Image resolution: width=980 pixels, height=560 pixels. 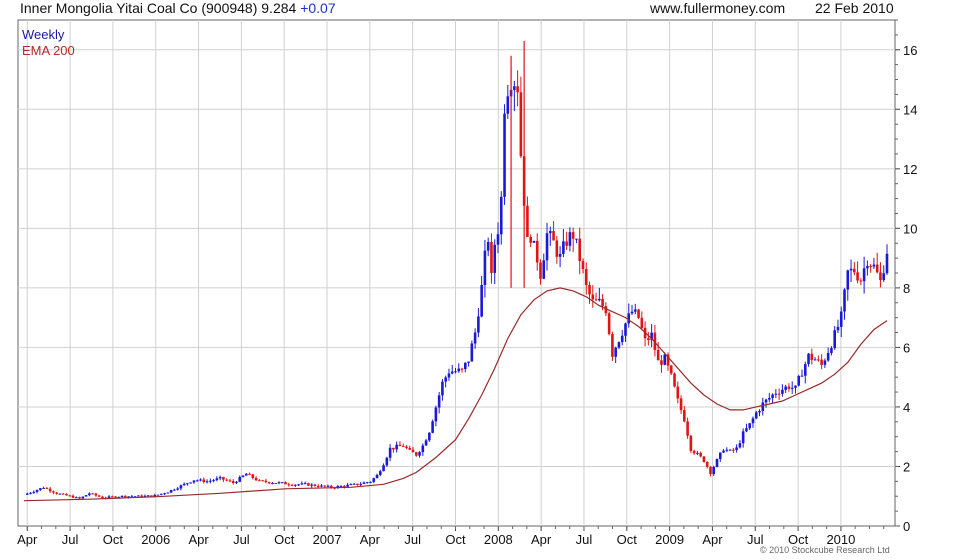 What do you see at coordinates (906, 288) in the screenshot?
I see `y-tick-label: 8` at bounding box center [906, 288].